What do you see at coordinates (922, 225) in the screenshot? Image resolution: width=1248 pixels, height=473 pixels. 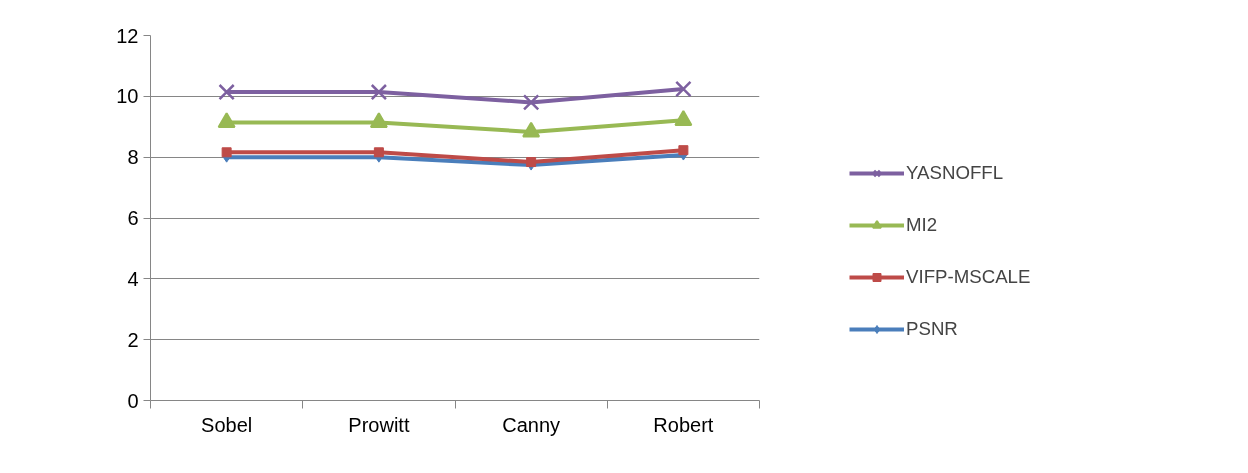 I see `legend-label: MI2` at bounding box center [922, 225].